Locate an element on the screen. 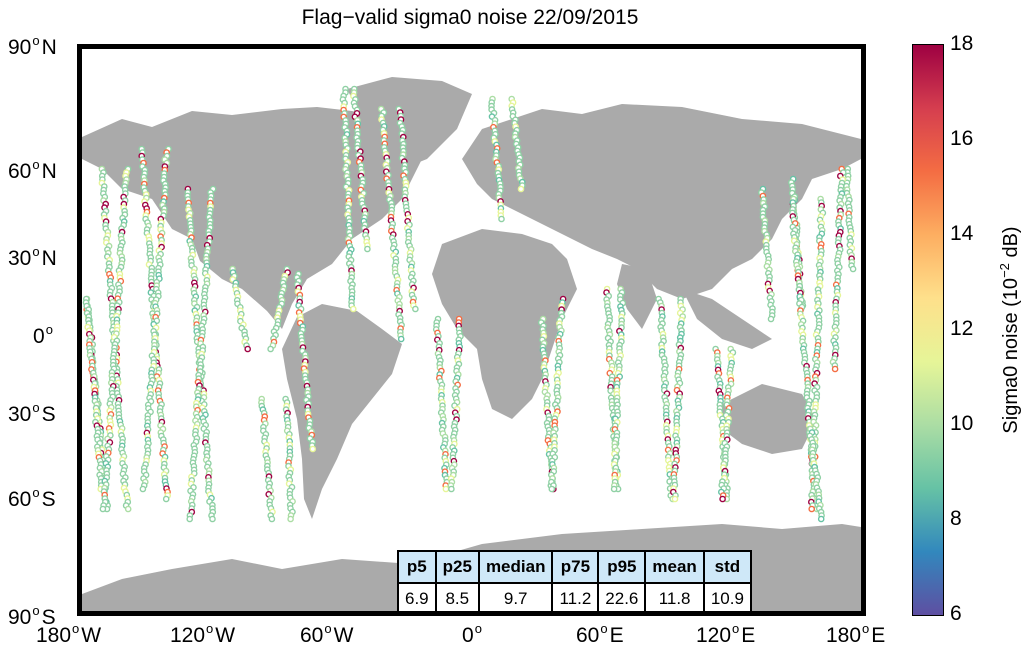 This screenshot has height=652, width=1024. lon-label-120e: 120oE is located at coordinates (726, 634).